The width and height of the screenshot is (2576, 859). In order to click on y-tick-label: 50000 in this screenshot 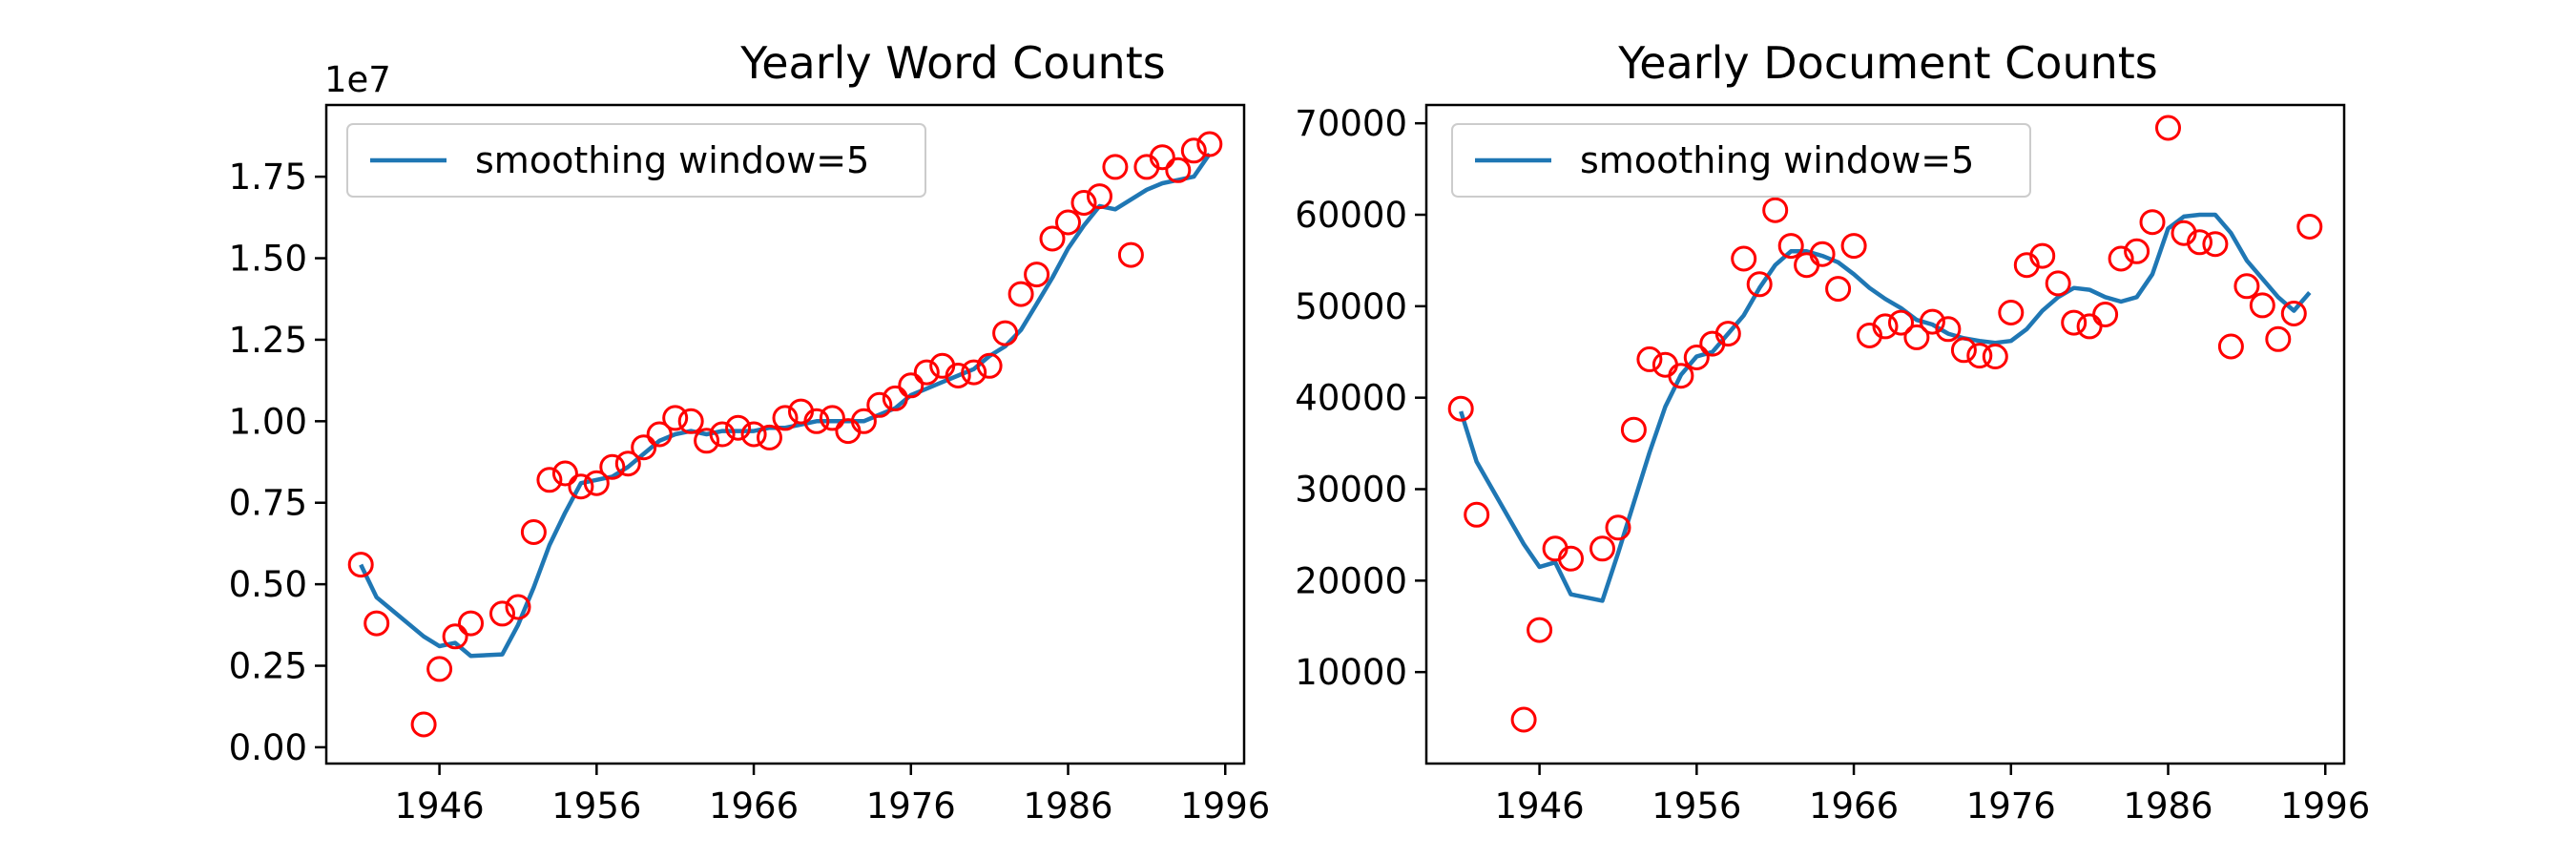, I will do `click(1351, 306)`.